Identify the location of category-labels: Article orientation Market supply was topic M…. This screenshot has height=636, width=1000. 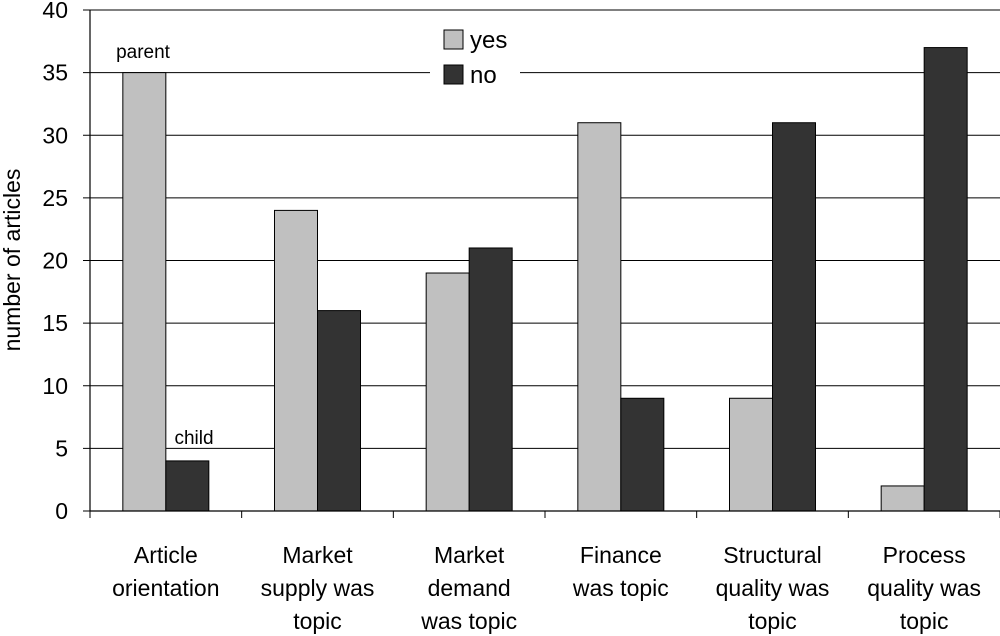
(546, 588).